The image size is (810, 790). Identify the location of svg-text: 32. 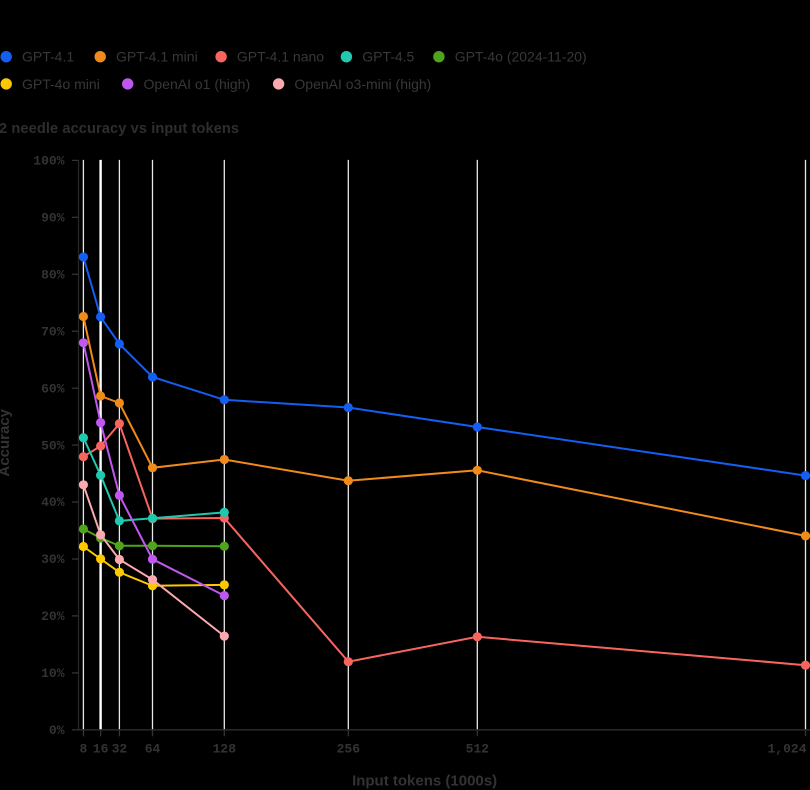
(120, 749).